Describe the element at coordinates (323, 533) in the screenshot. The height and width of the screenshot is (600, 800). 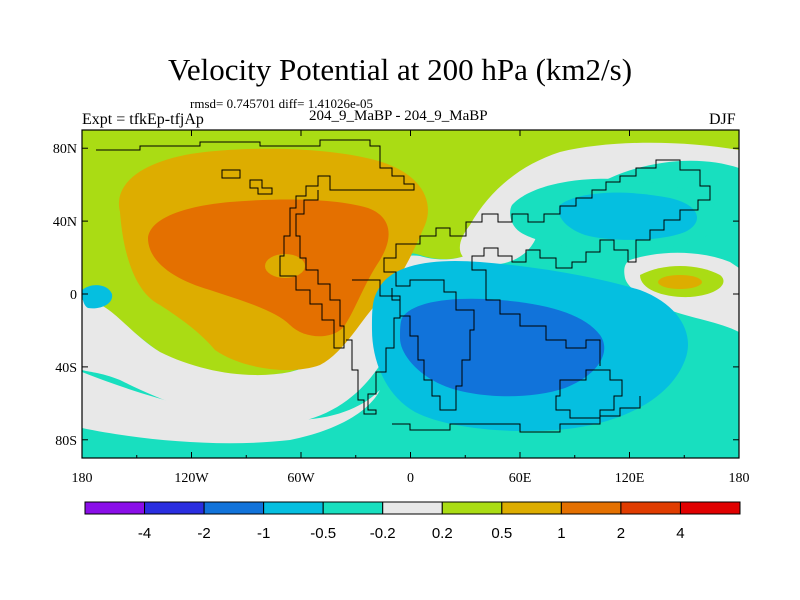
I see `colorbar-label: -0.5` at that location.